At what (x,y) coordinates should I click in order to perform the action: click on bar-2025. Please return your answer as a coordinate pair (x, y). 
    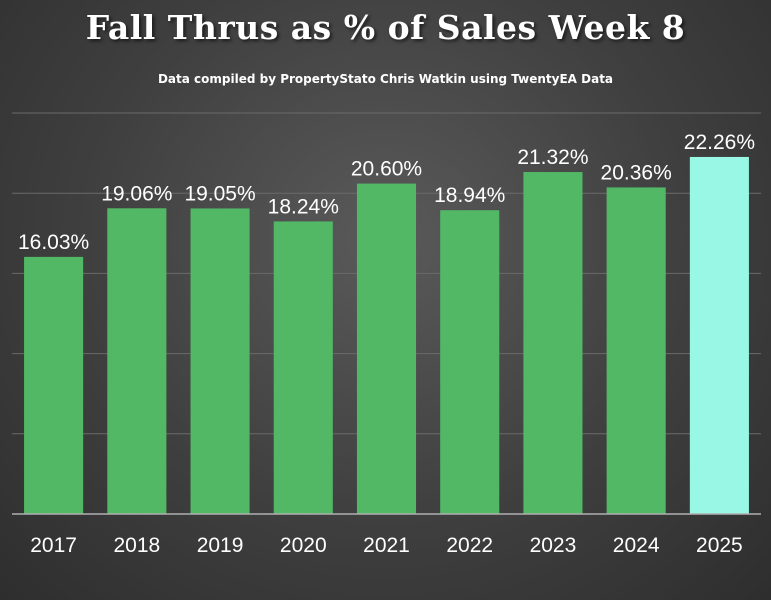
    Looking at the image, I should click on (719, 335).